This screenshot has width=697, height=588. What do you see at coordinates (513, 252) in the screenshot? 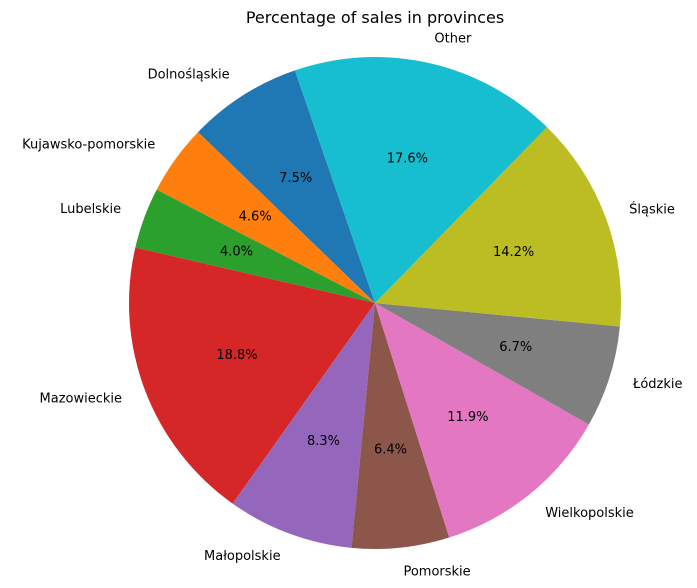
I see `pct-label-slaskie: 14.2%` at bounding box center [513, 252].